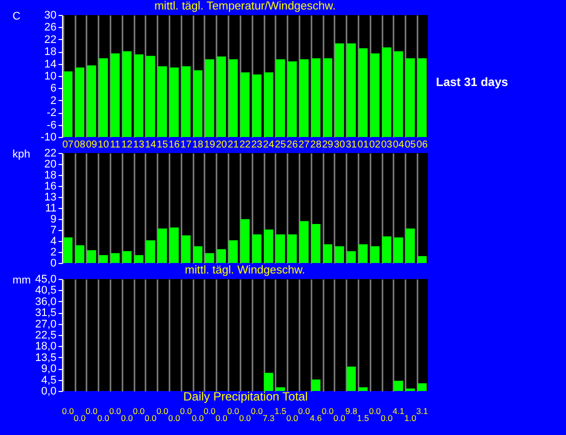  What do you see at coordinates (50, 186) in the screenshot?
I see `y-tick-label: 16` at bounding box center [50, 186].